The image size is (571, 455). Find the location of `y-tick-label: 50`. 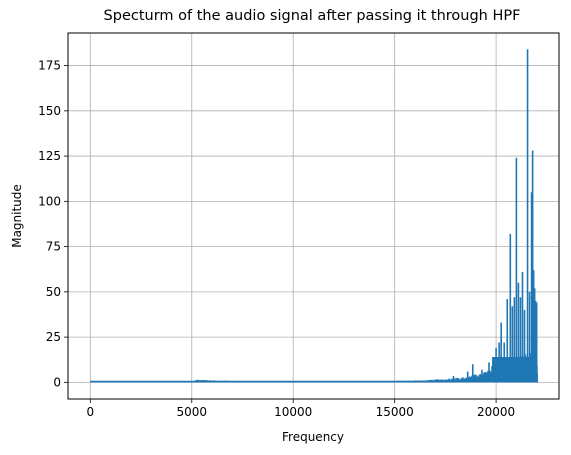

y-tick-label: 50 is located at coordinates (53, 292).